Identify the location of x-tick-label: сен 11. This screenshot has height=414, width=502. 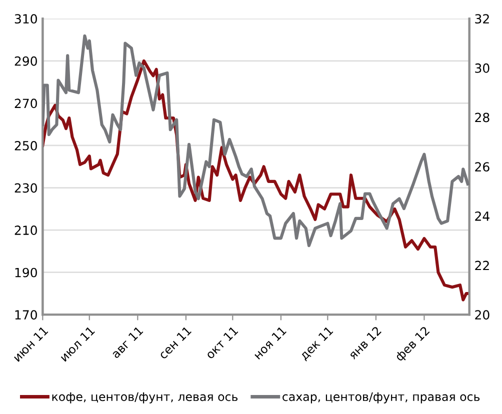
(175, 343).